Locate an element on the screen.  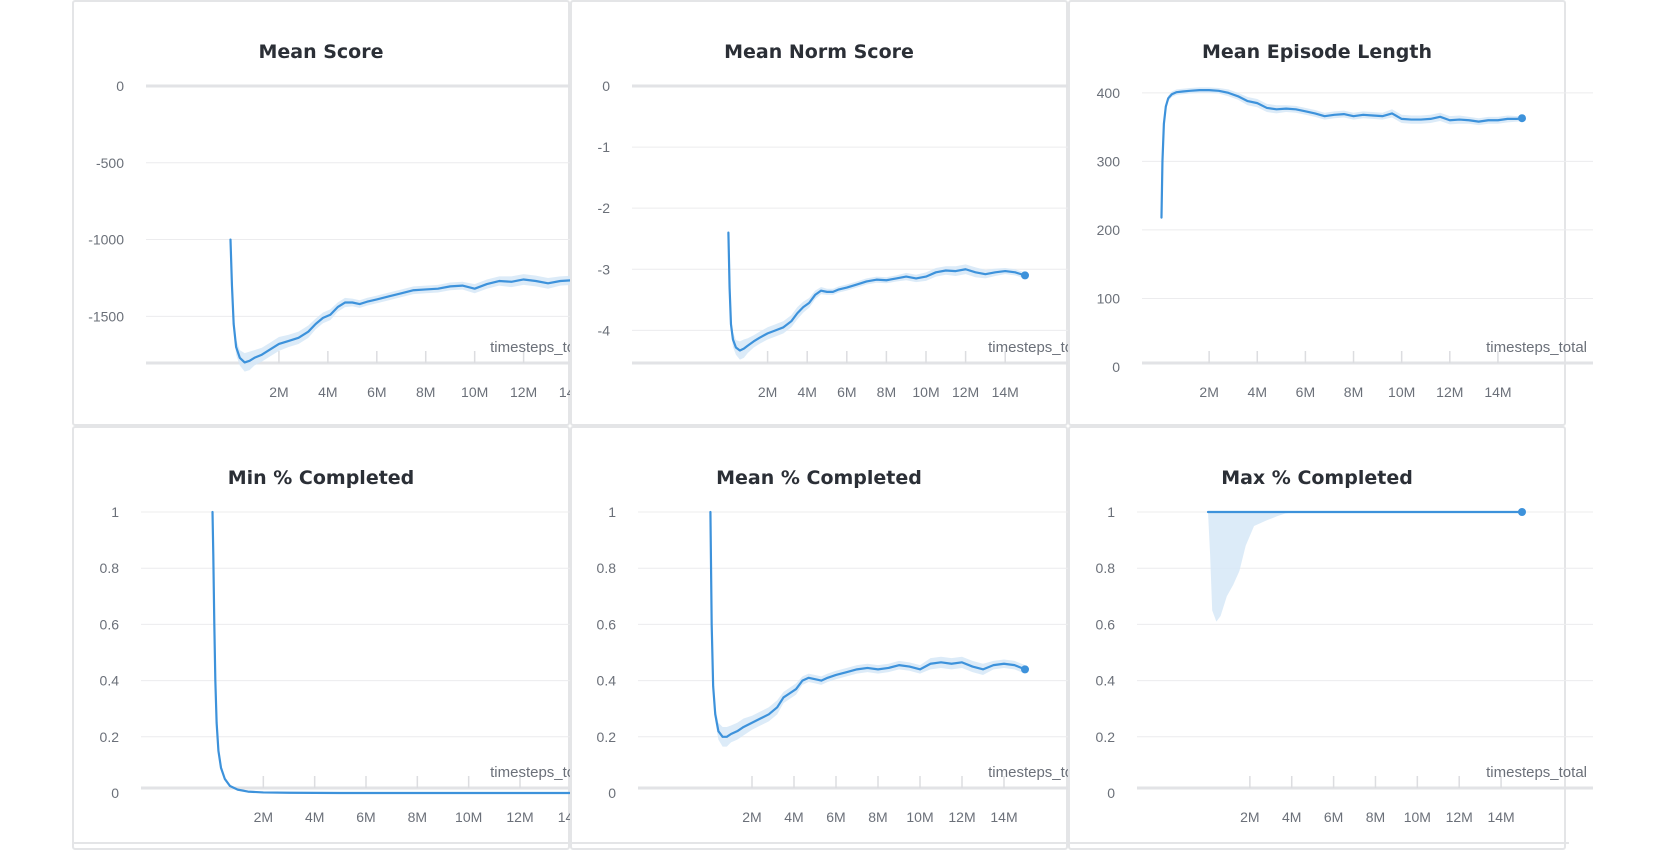
y-tick-label: 200 is located at coordinates (1109, 230).